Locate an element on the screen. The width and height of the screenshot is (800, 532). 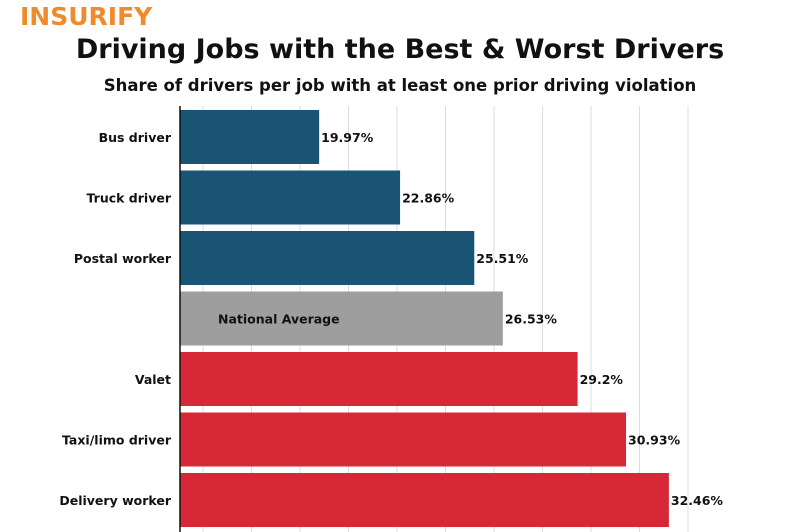
data-label: 22.86% is located at coordinates (428, 198).